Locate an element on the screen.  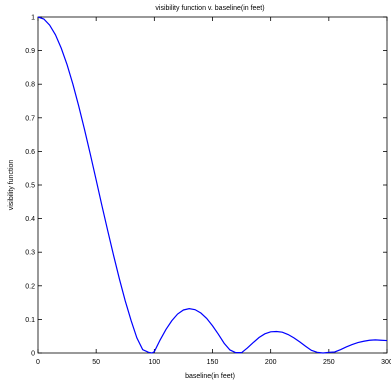
x-tick-label: 150 is located at coordinates (213, 362).